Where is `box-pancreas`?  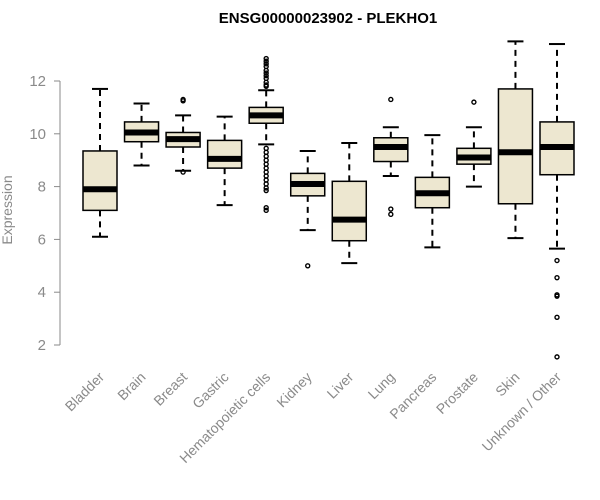
box-pancreas is located at coordinates (432, 191).